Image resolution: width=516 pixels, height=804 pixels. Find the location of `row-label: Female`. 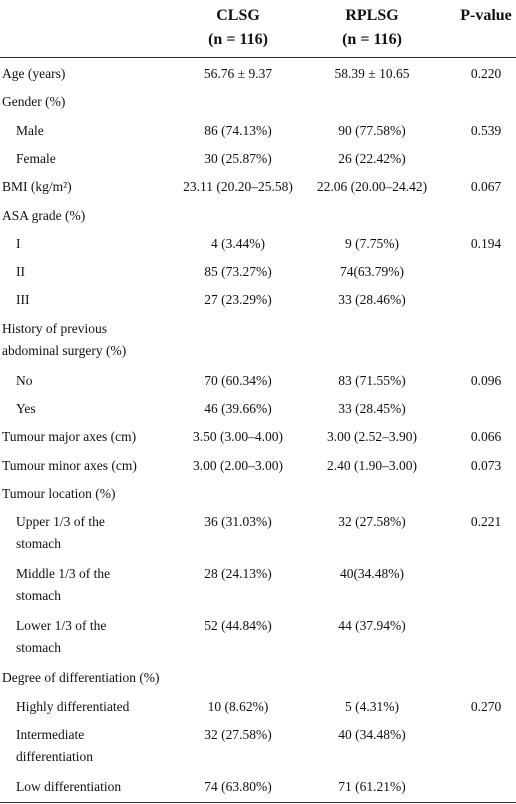

row-label: Female is located at coordinates (36, 158).